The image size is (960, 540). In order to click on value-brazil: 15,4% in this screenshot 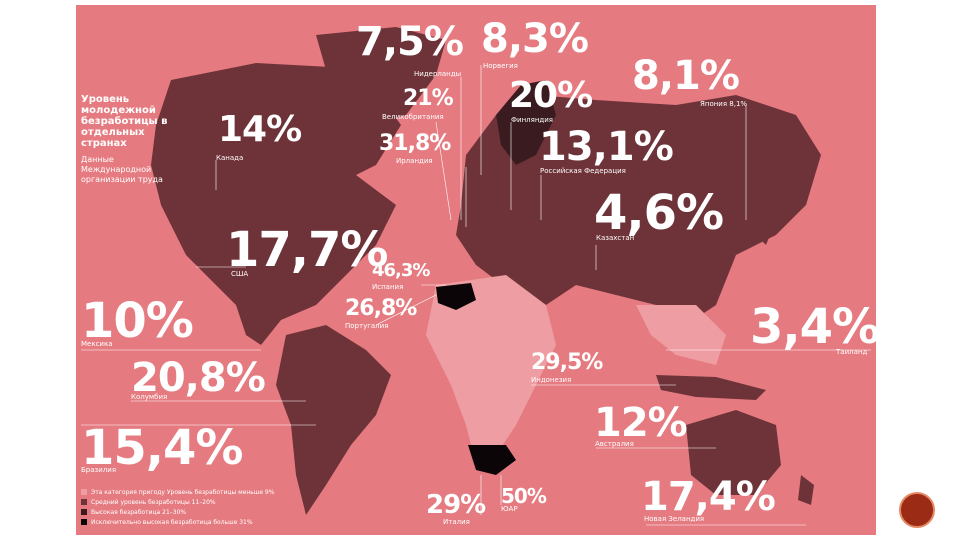, I will do `click(162, 448)`.